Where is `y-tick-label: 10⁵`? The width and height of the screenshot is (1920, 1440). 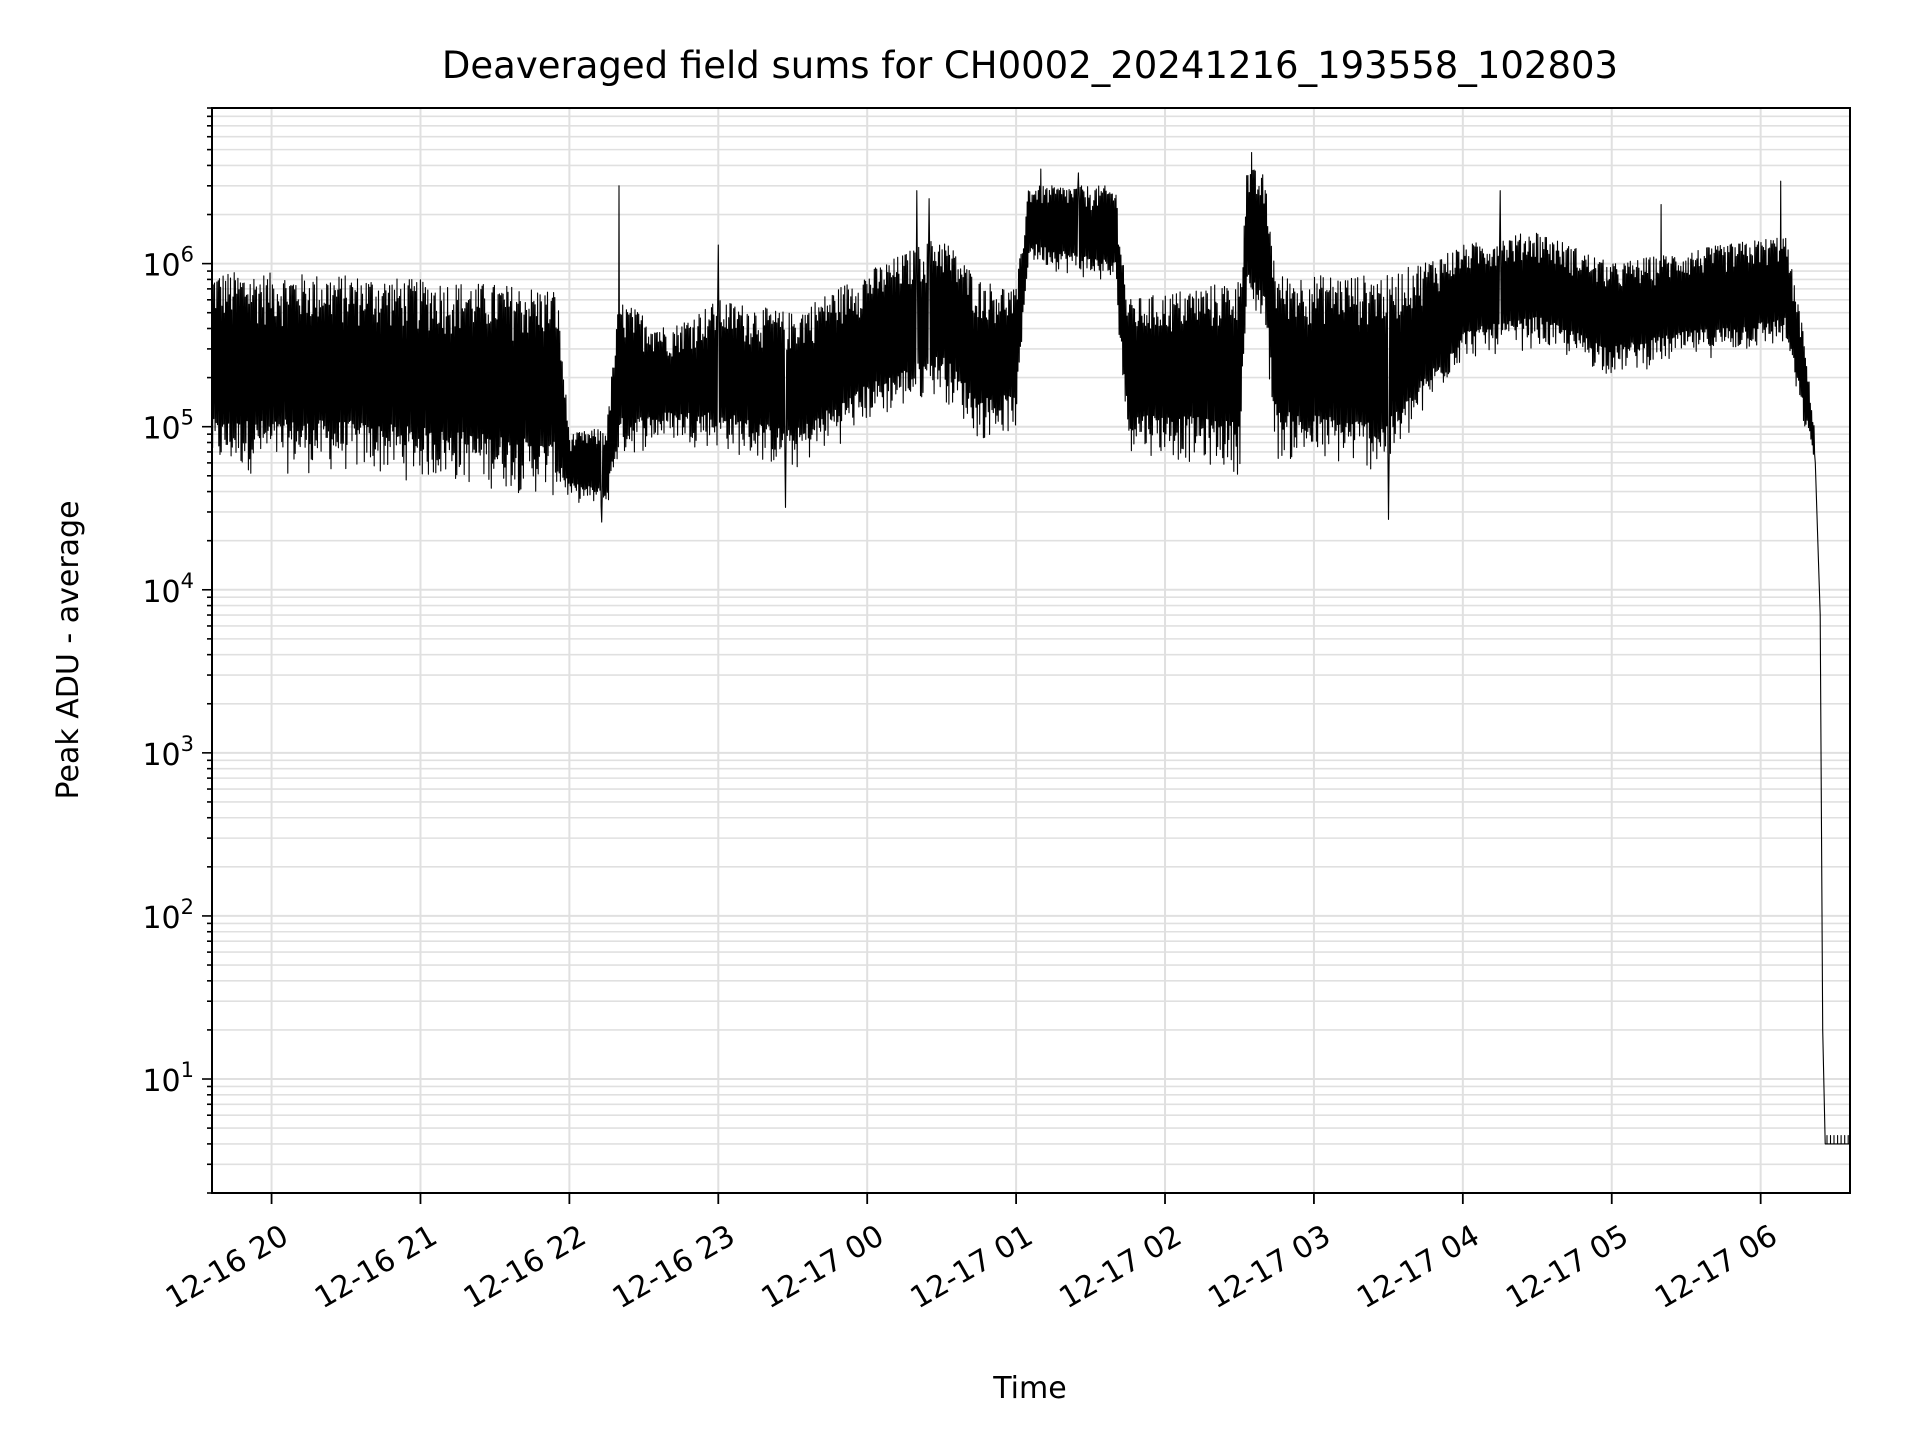
y-tick-label: 10⁵ is located at coordinates (168, 426).